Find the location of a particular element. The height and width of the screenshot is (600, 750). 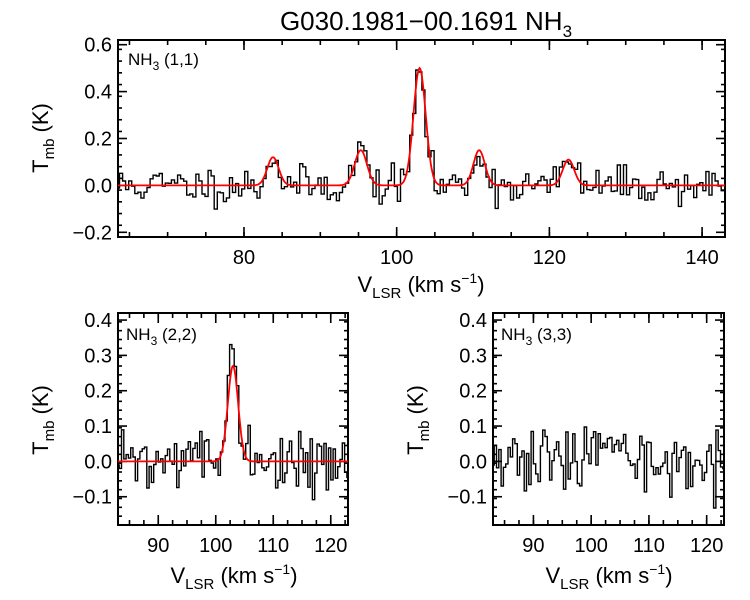

panel-label: NH3 (2,2) is located at coordinates (161, 336).